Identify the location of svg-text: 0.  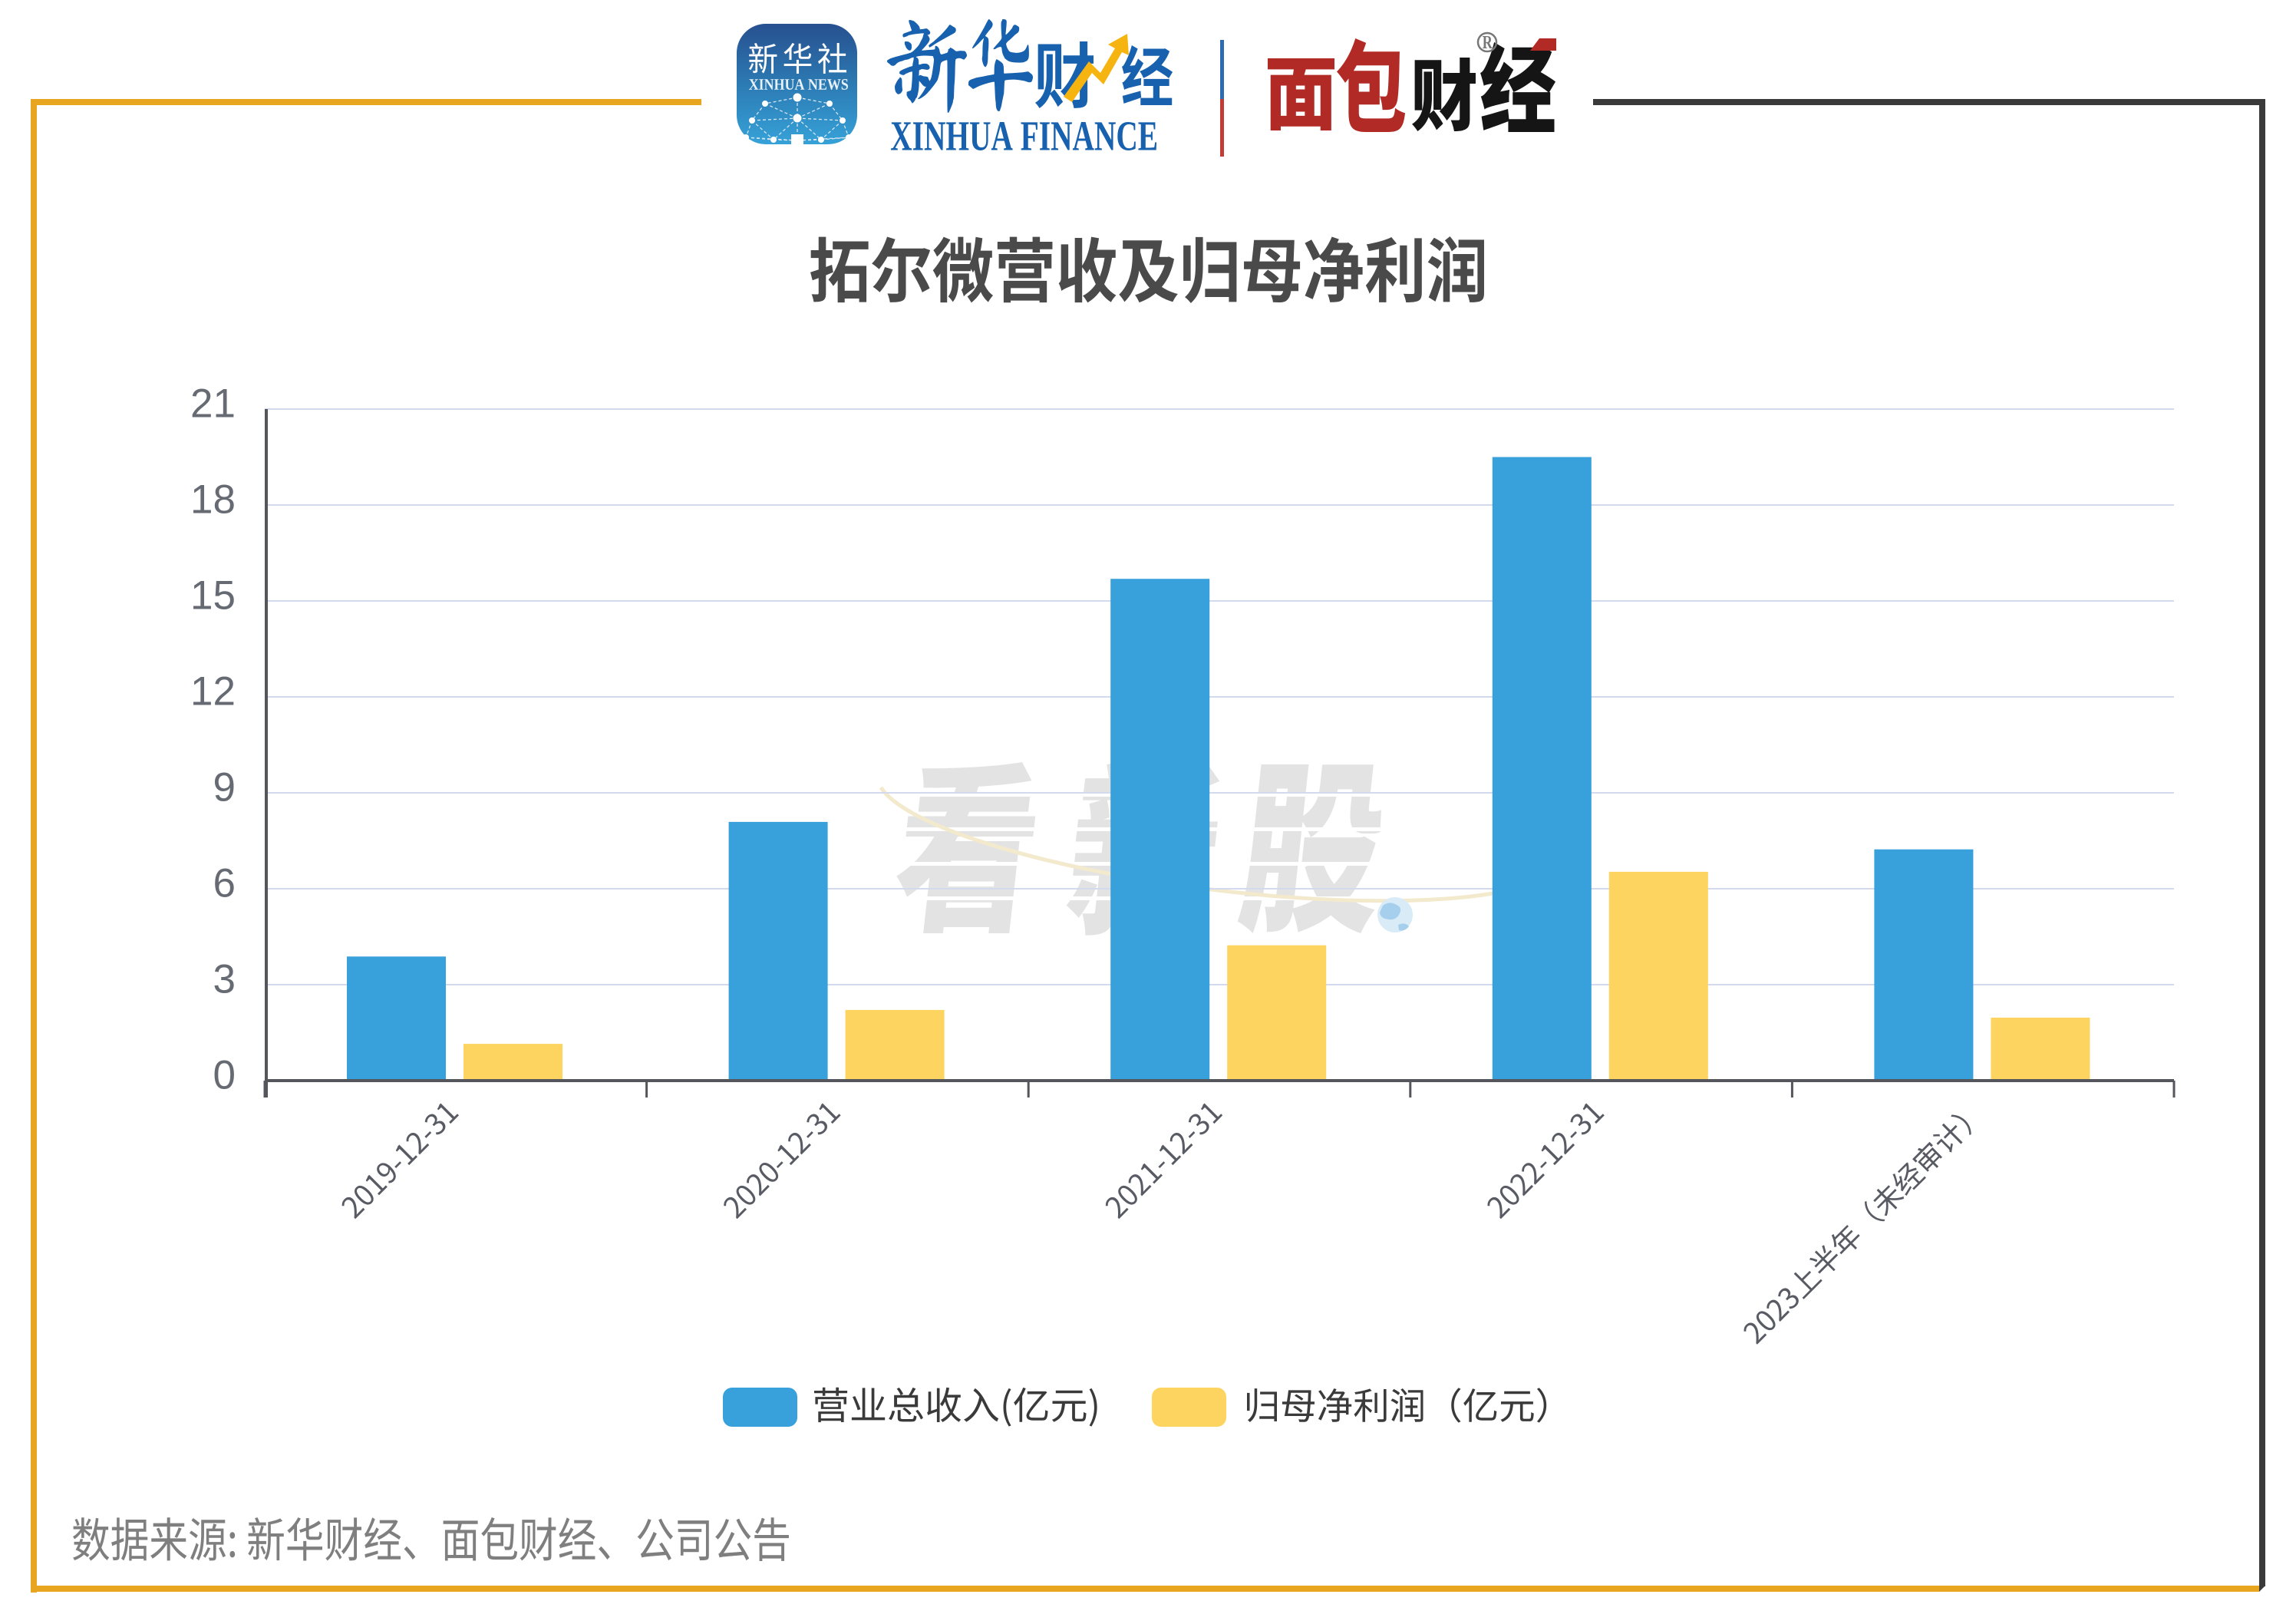
(224, 1075).